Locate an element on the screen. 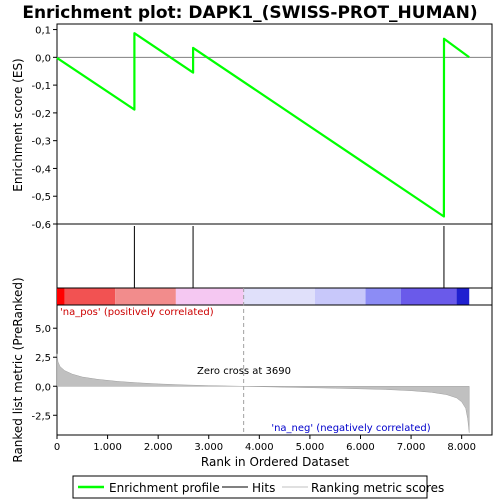 Image resolution: width=500 pixels, height=500 pixels. x-tick-label: 2.000 is located at coordinates (158, 447).